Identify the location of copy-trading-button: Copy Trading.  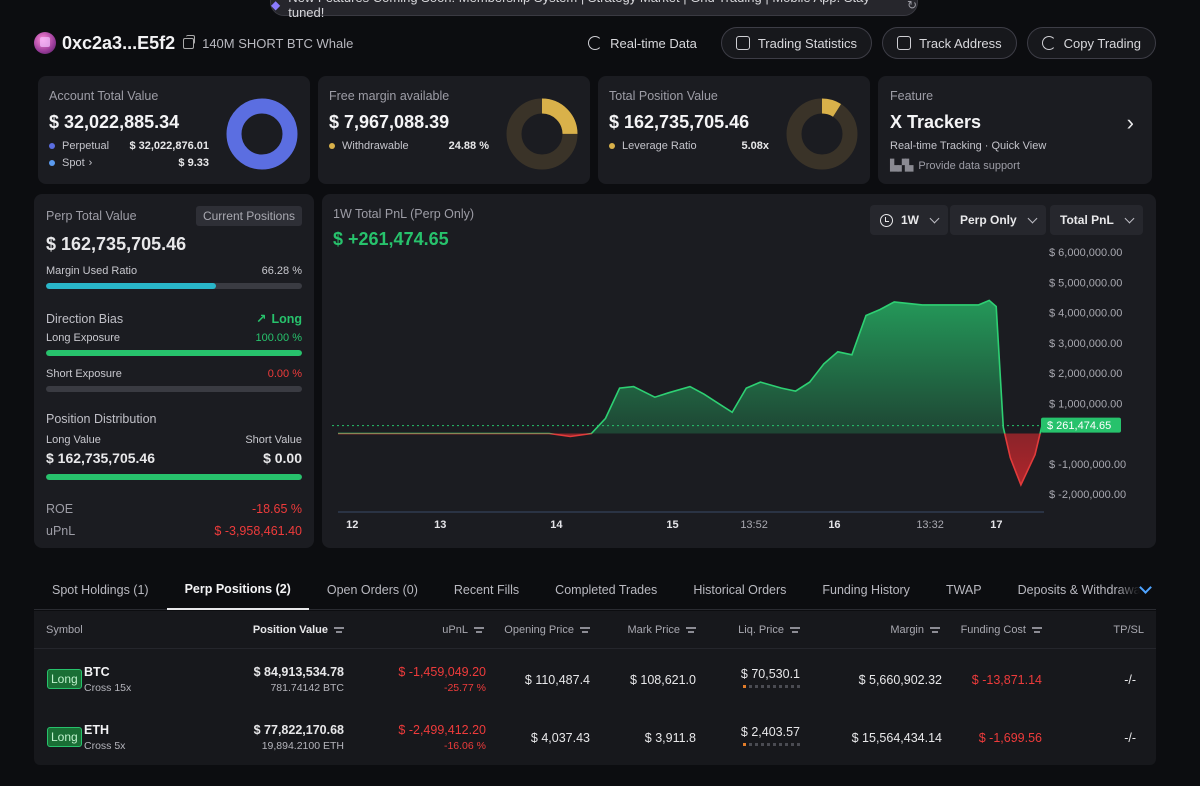
(1091, 43).